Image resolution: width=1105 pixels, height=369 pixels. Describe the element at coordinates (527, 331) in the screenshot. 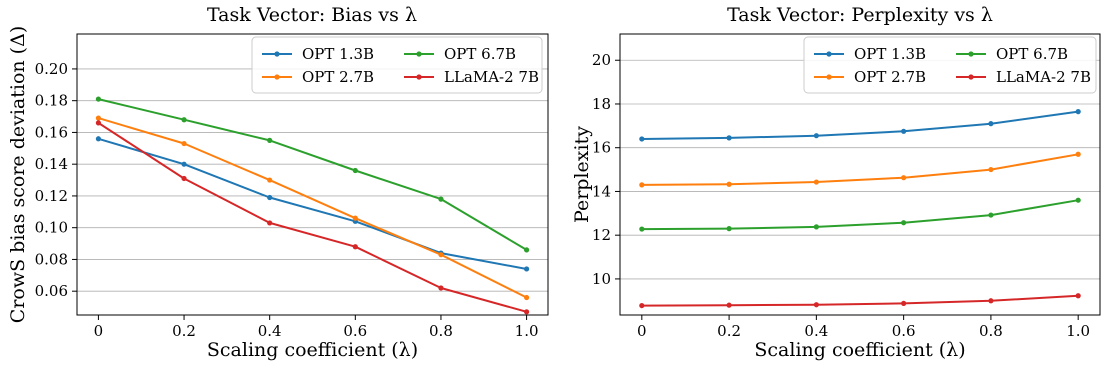

I see `x-tick-label: 1.0` at that location.